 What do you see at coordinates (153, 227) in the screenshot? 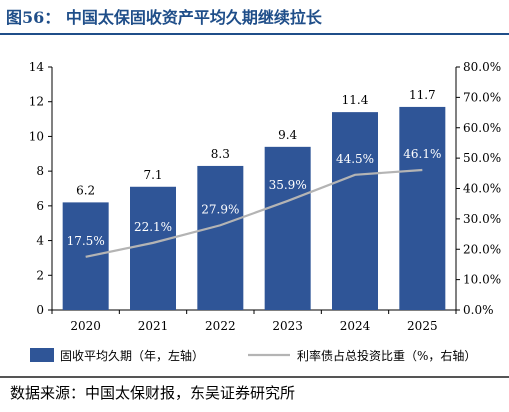
I see `line-value-label: 22.1%` at bounding box center [153, 227].